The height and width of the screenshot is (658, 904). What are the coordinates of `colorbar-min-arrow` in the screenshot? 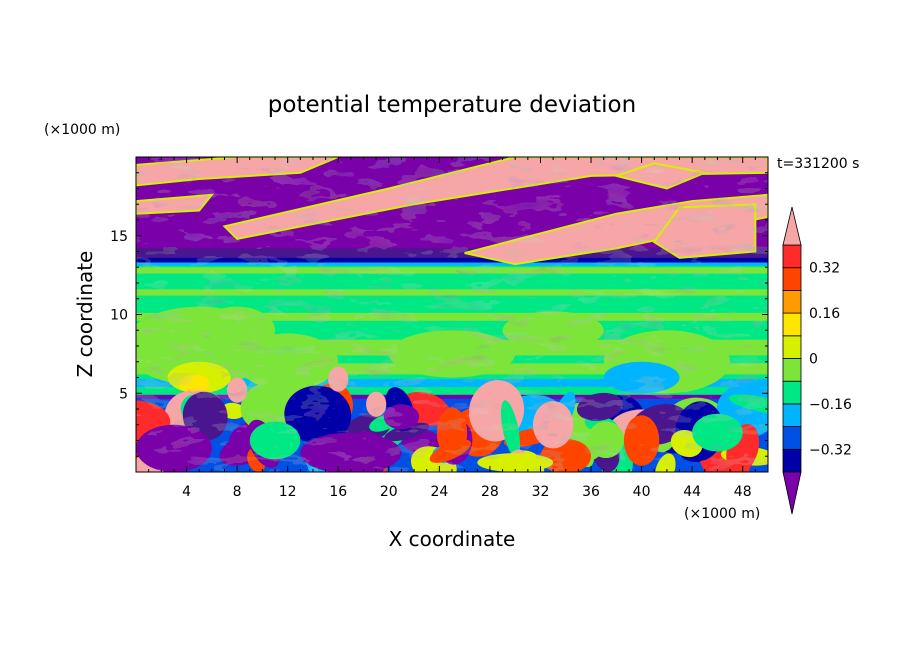 It's located at (792, 493).